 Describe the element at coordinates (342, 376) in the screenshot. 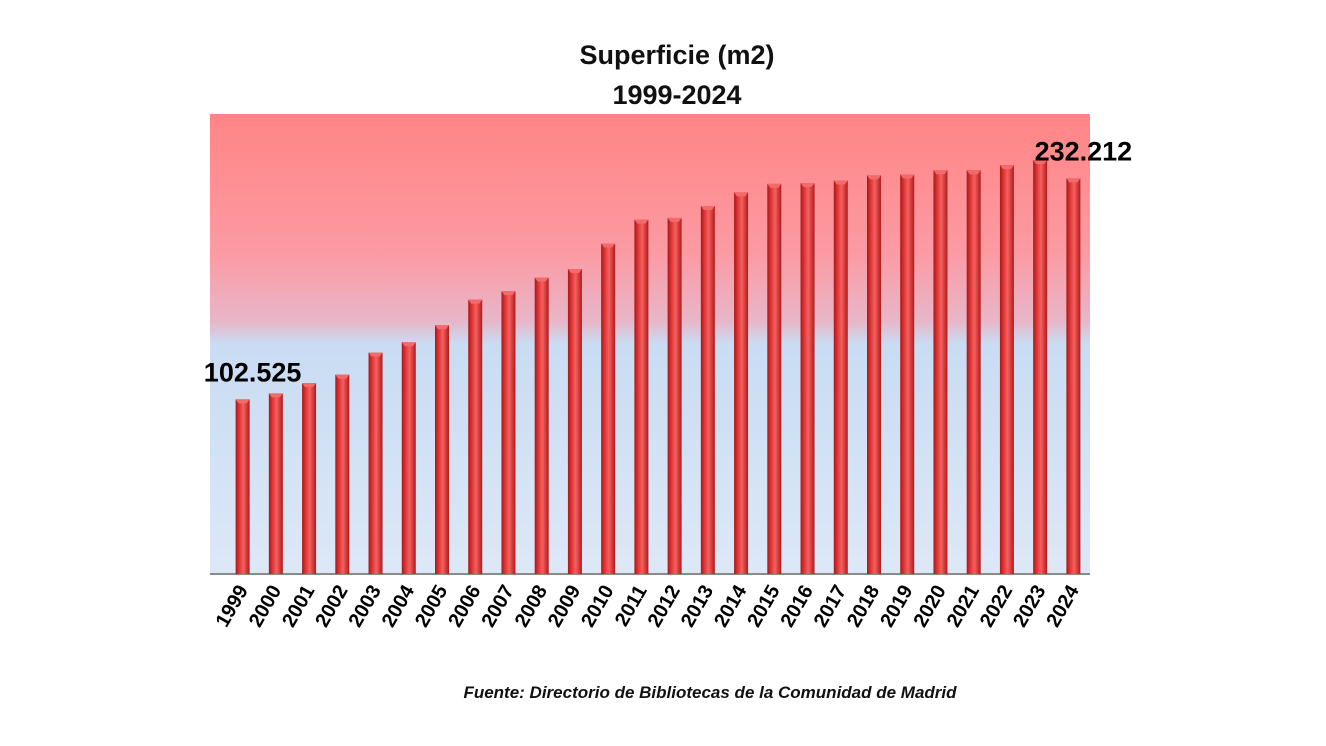

I see `bar-cap-2002` at that location.